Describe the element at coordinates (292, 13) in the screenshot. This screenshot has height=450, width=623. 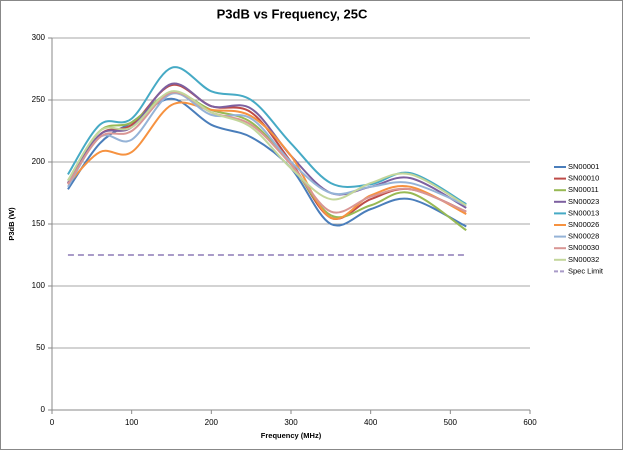
I see `chart-title: P3dB vs Frequency, 25C` at that location.